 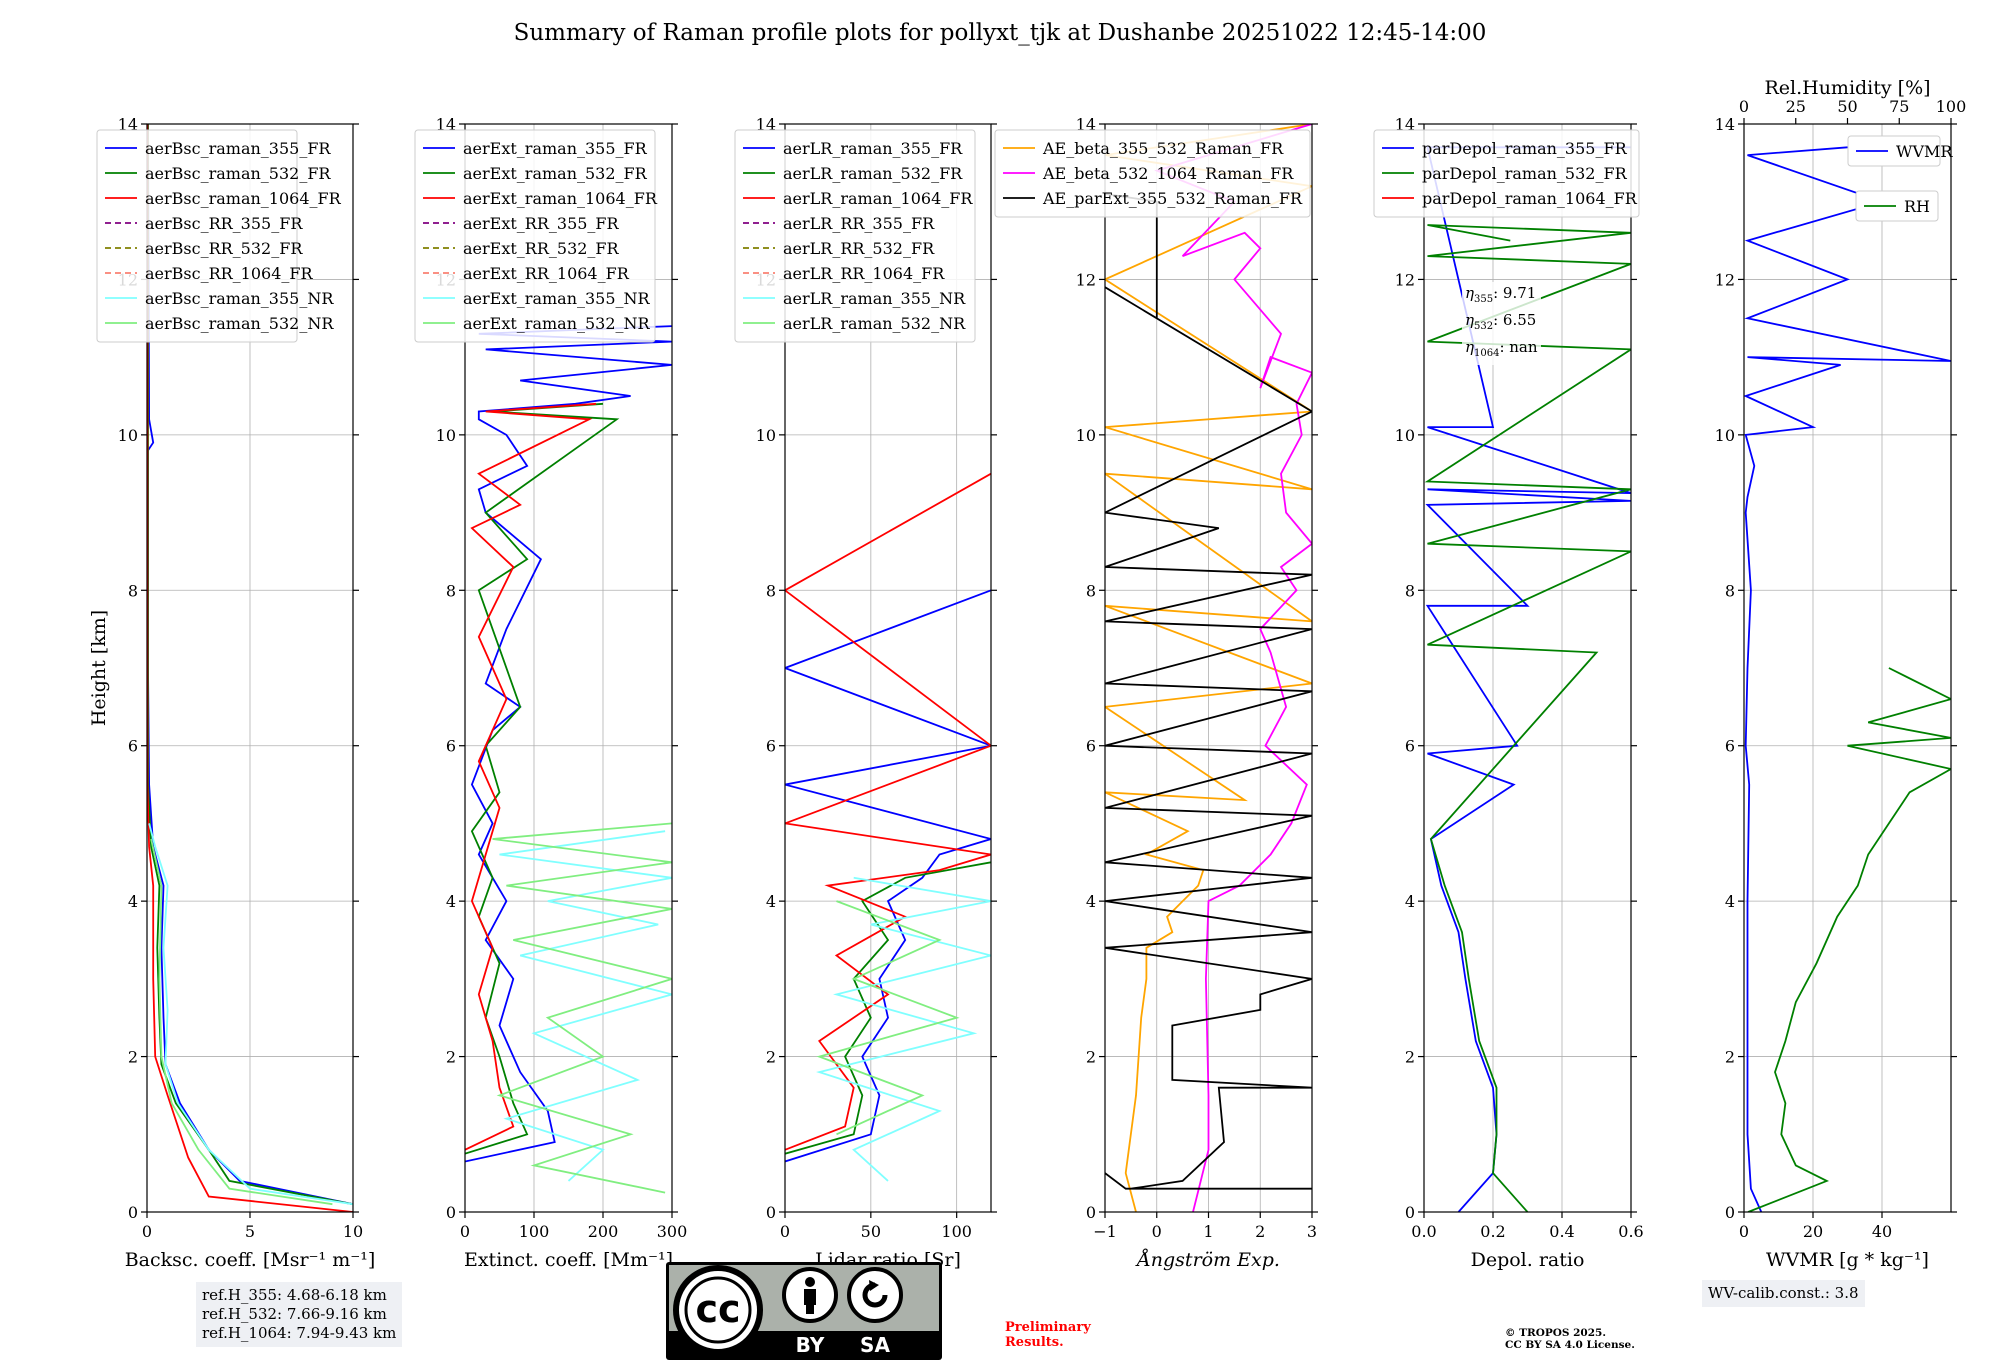 What do you see at coordinates (1847, 88) in the screenshot?
I see `top-axis-label: Rel.Humidity [%]` at bounding box center [1847, 88].